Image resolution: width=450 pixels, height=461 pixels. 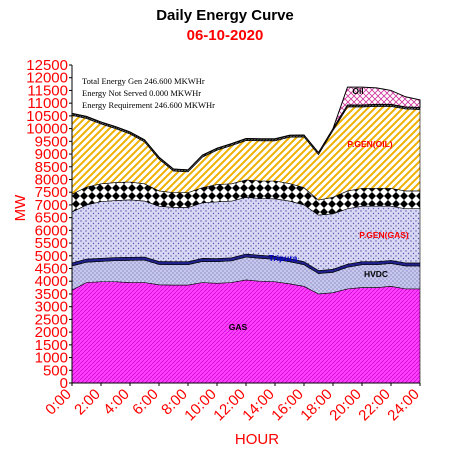 I want to click on annotation-requirement: Energy Requirement 246.600 MKWHr, so click(x=148, y=105).